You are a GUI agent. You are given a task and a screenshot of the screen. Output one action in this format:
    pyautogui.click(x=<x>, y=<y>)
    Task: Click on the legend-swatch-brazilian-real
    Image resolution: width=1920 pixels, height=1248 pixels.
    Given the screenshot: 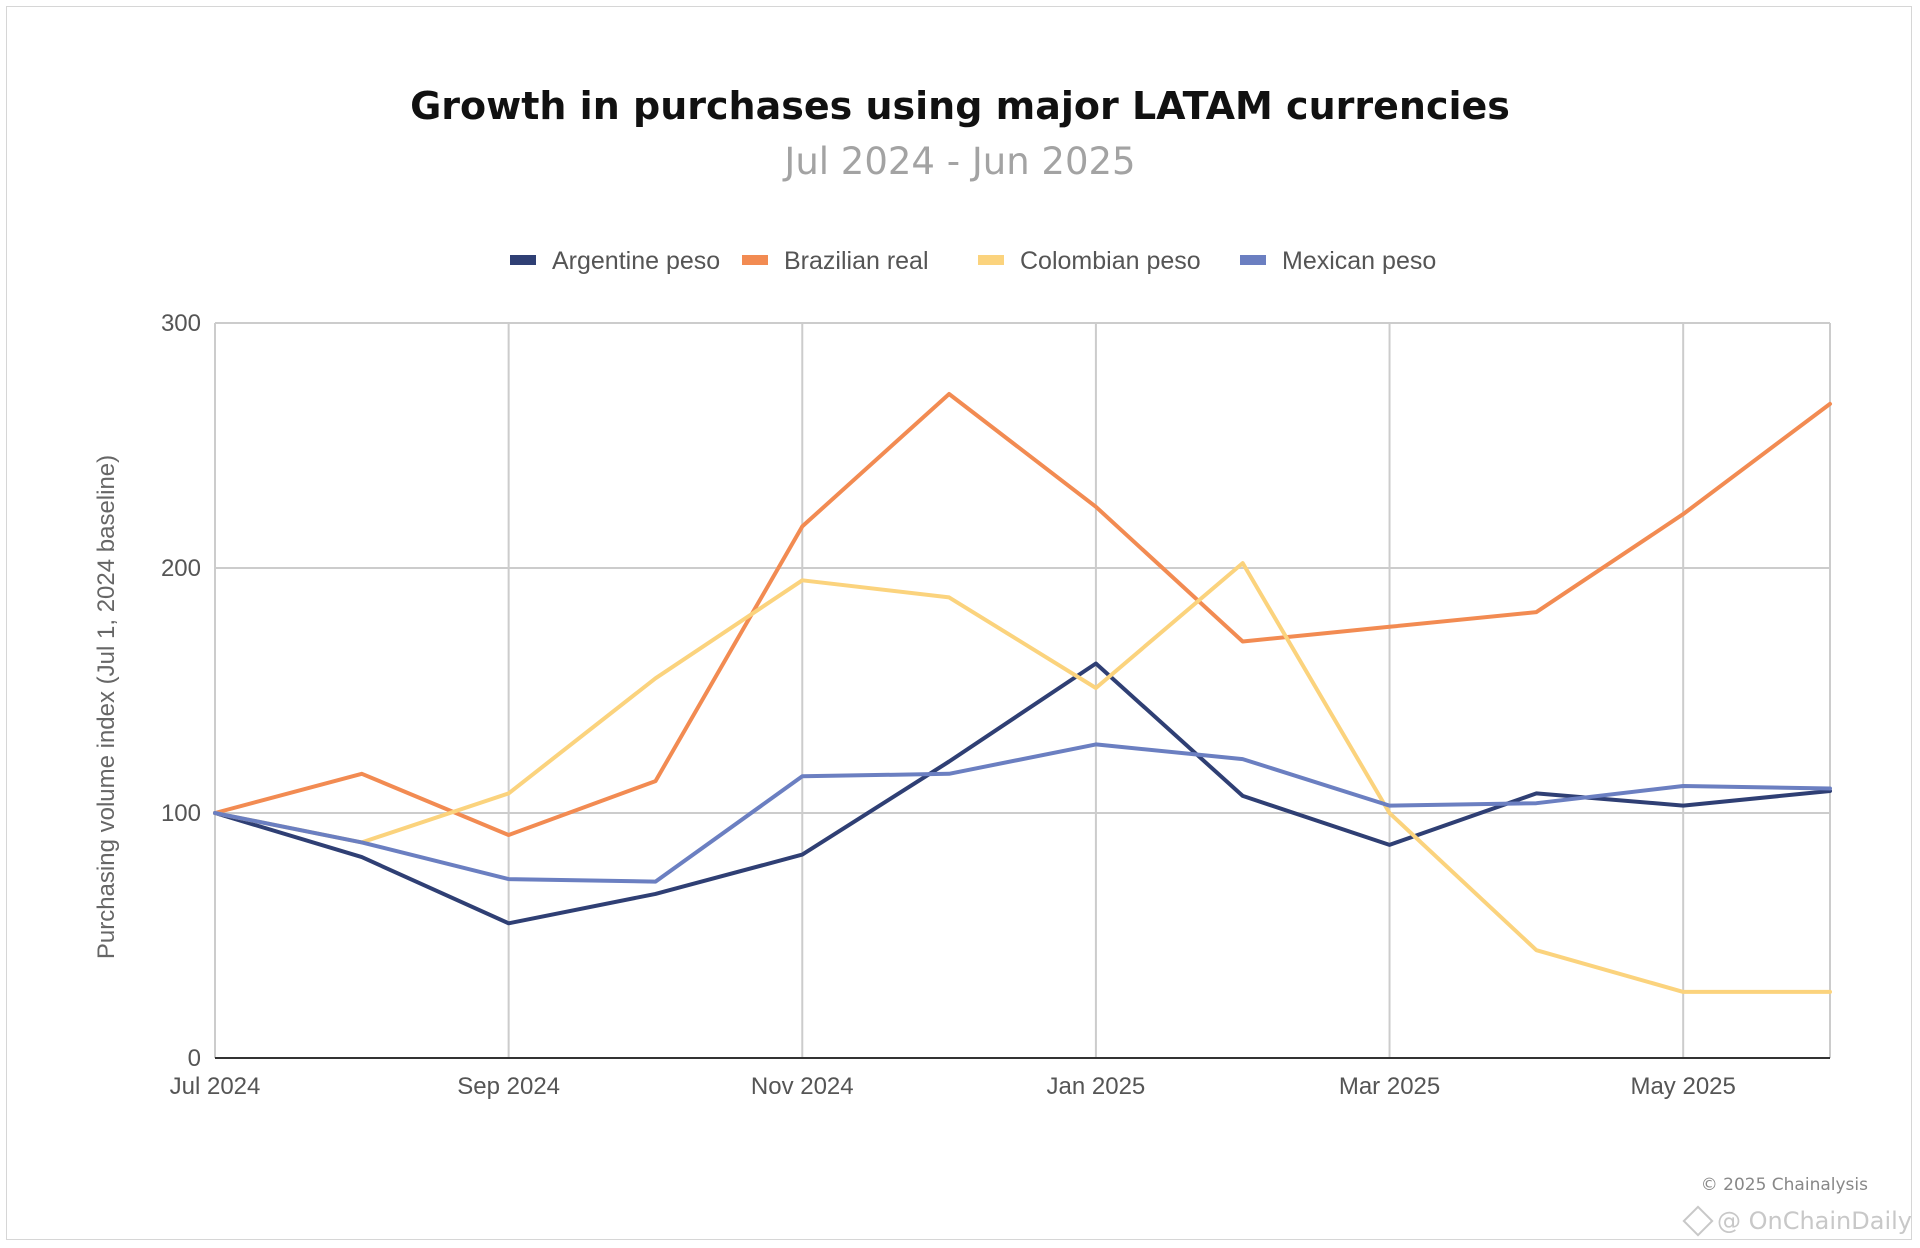 What is the action you would take?
    pyautogui.click(x=755, y=260)
    